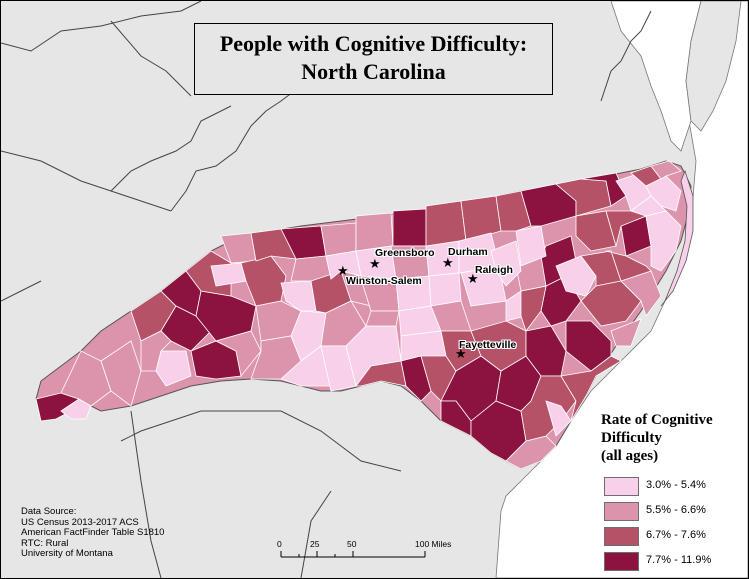  What do you see at coordinates (488, 345) in the screenshot?
I see `city-label-fayetteville: Fayetteville` at bounding box center [488, 345].